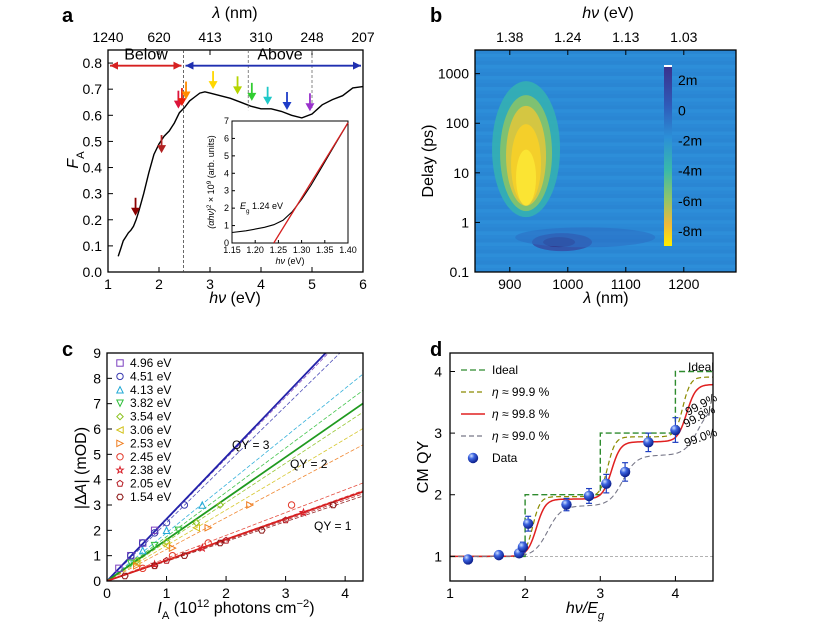 Image resolution: width=825 pixels, height=631 pixels. What do you see at coordinates (93, 115) in the screenshot?
I see `y-tick-label: 0.6` at bounding box center [93, 115].